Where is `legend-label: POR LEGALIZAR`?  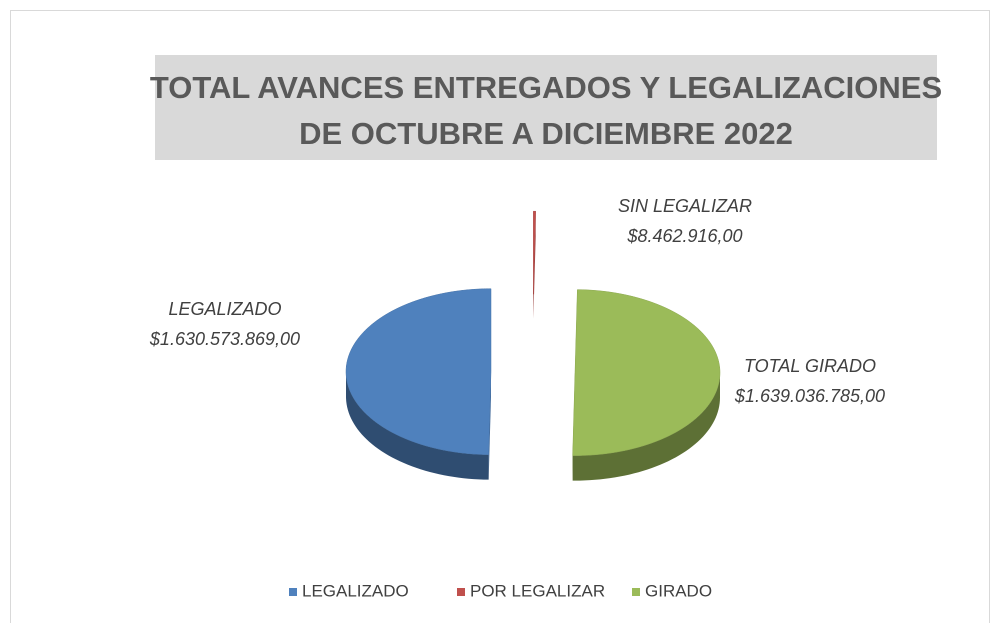 legend-label: POR LEGALIZAR is located at coordinates (537, 590).